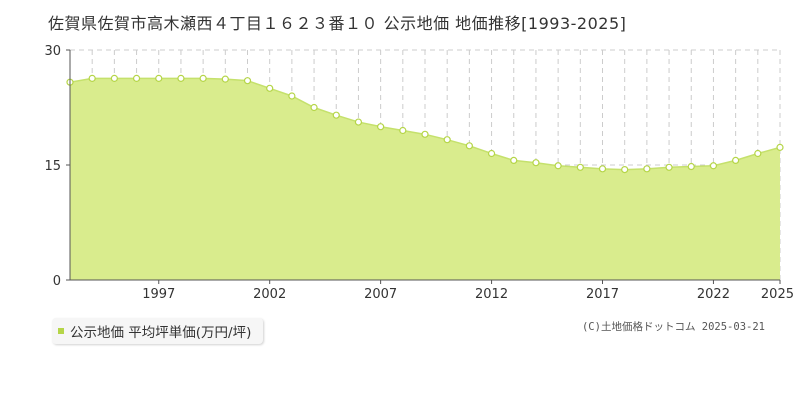 The image size is (800, 400). Describe the element at coordinates (158, 294) in the screenshot. I see `x-tick-label: 1997` at that location.